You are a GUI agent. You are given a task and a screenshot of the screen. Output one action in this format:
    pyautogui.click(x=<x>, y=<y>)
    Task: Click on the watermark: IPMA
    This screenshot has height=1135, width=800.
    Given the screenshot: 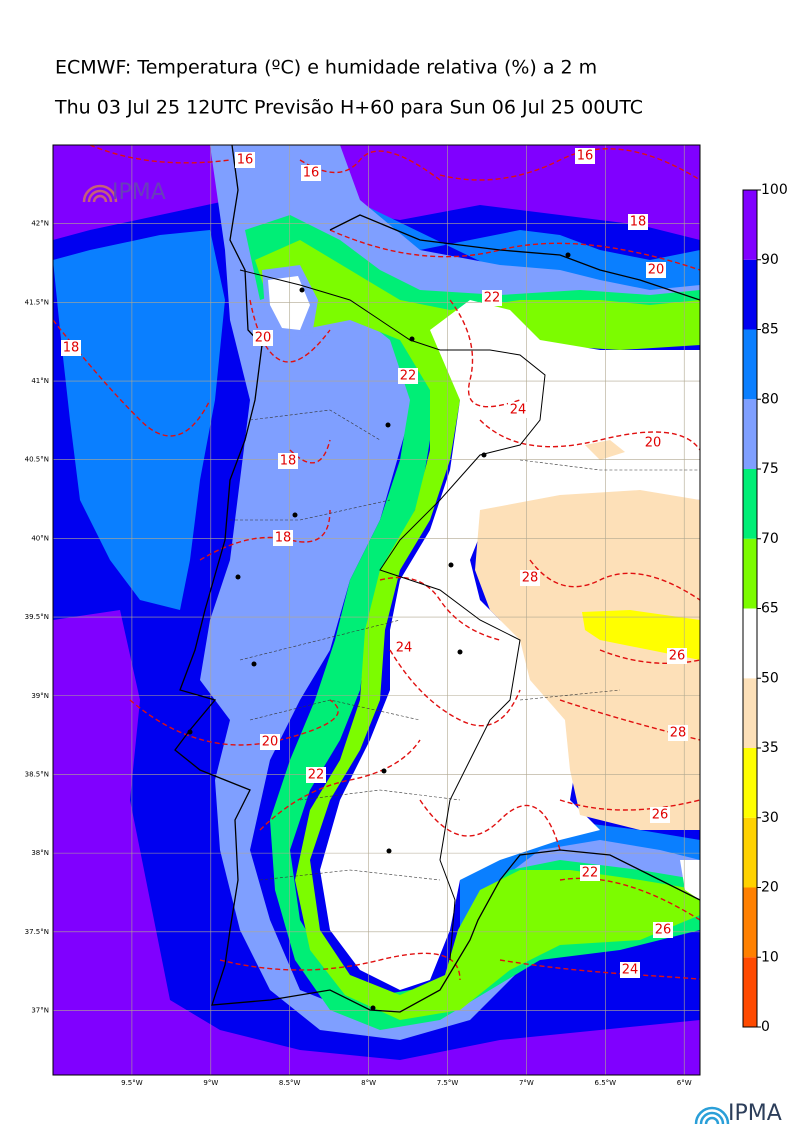 What is the action you would take?
    pyautogui.click(x=124, y=192)
    